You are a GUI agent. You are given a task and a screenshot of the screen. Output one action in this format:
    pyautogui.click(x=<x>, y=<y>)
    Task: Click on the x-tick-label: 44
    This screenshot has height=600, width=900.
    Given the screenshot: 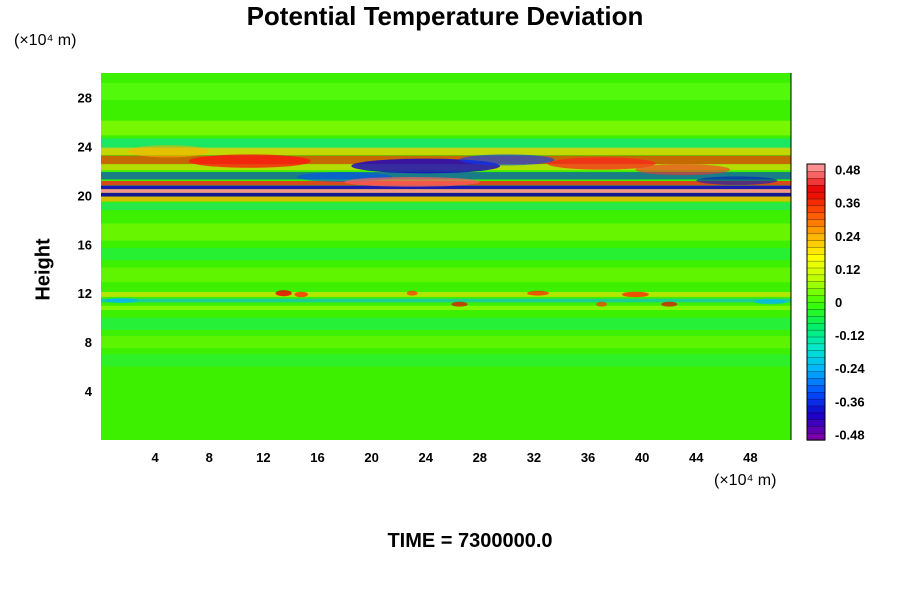 What is the action you would take?
    pyautogui.click(x=696, y=457)
    